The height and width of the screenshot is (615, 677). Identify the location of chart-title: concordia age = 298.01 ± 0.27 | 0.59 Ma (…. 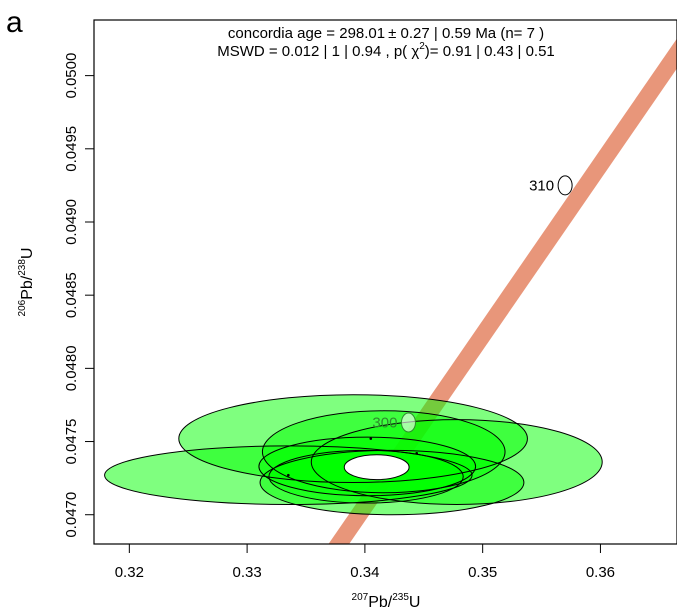
(386, 33).